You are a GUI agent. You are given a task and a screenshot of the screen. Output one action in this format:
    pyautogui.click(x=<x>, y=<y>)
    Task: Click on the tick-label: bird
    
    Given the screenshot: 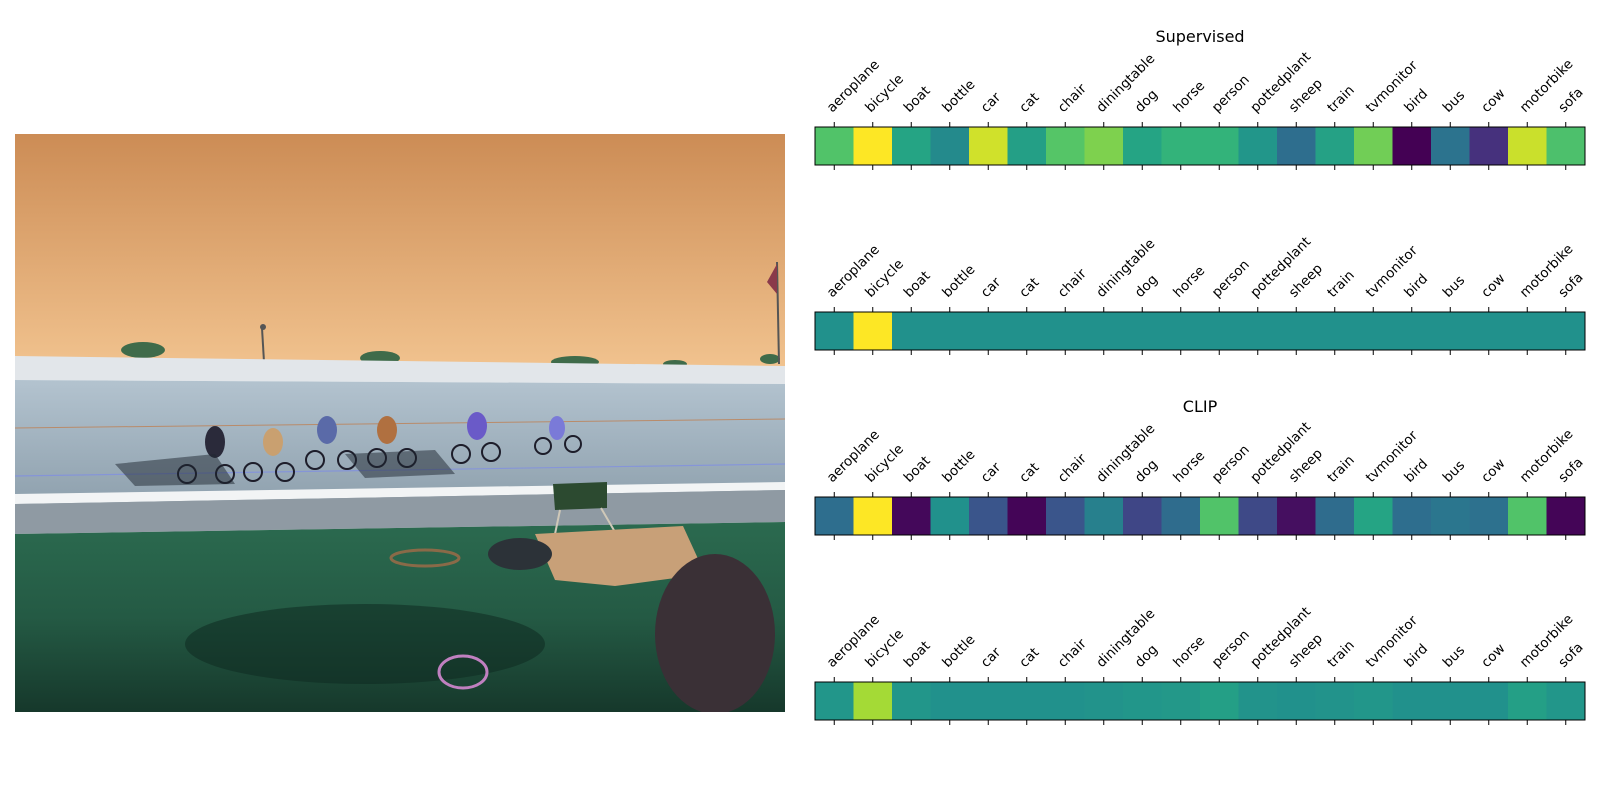 What is the action you would take?
    pyautogui.click(x=1416, y=286)
    